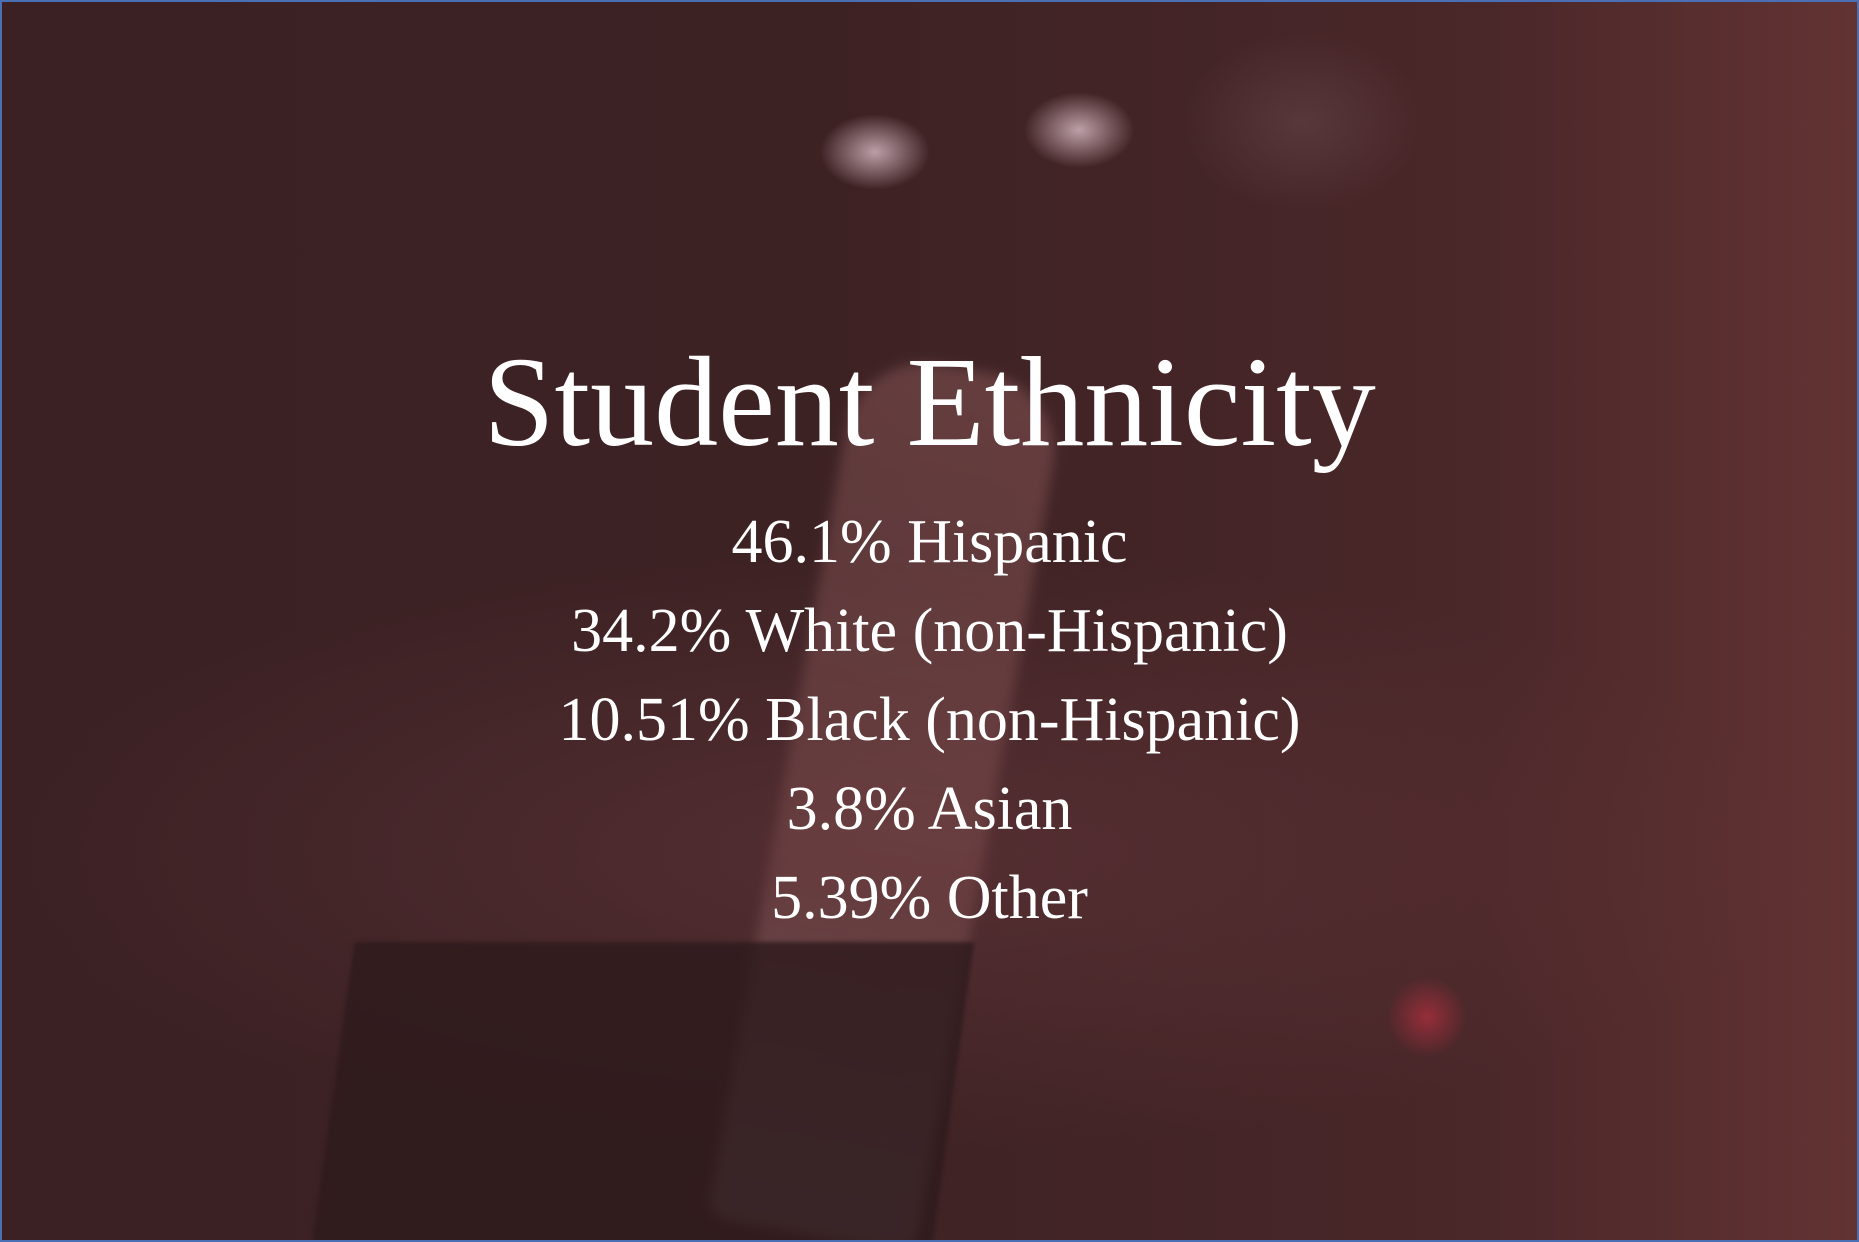 The width and height of the screenshot is (1859, 1242). I want to click on background-photo-graduation-cap, so click(642, 1091).